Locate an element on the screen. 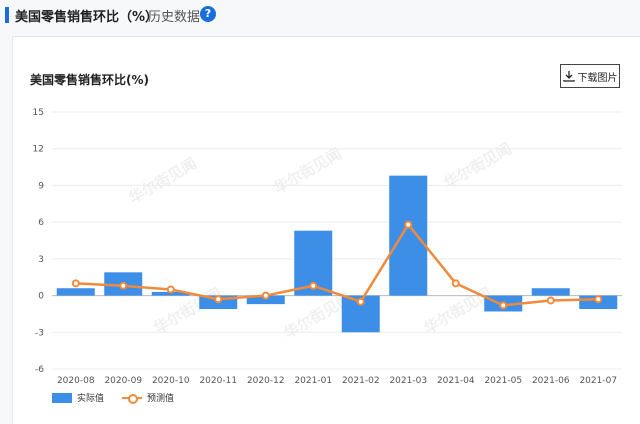 The width and height of the screenshot is (640, 424). legend-item-forecast: 预测值 is located at coordinates (148, 397).